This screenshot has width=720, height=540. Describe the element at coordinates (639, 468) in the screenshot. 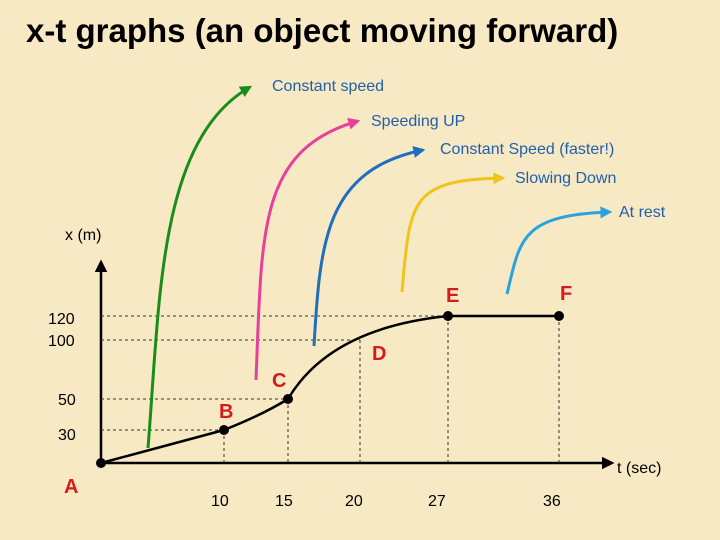

I see `x-axis-label: t (sec)` at that location.